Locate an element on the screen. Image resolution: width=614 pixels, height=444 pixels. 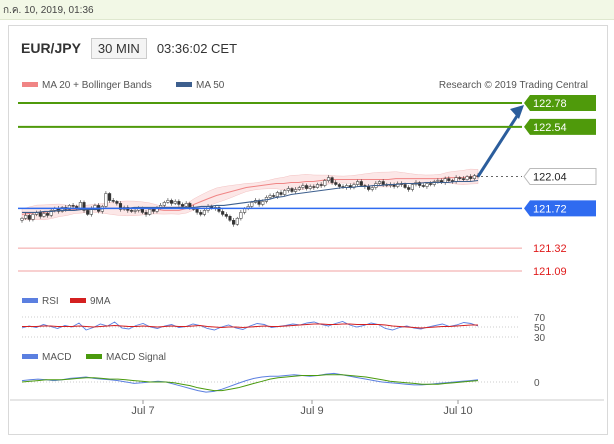
x-tick-label: Jul 7 is located at coordinates (142, 411).